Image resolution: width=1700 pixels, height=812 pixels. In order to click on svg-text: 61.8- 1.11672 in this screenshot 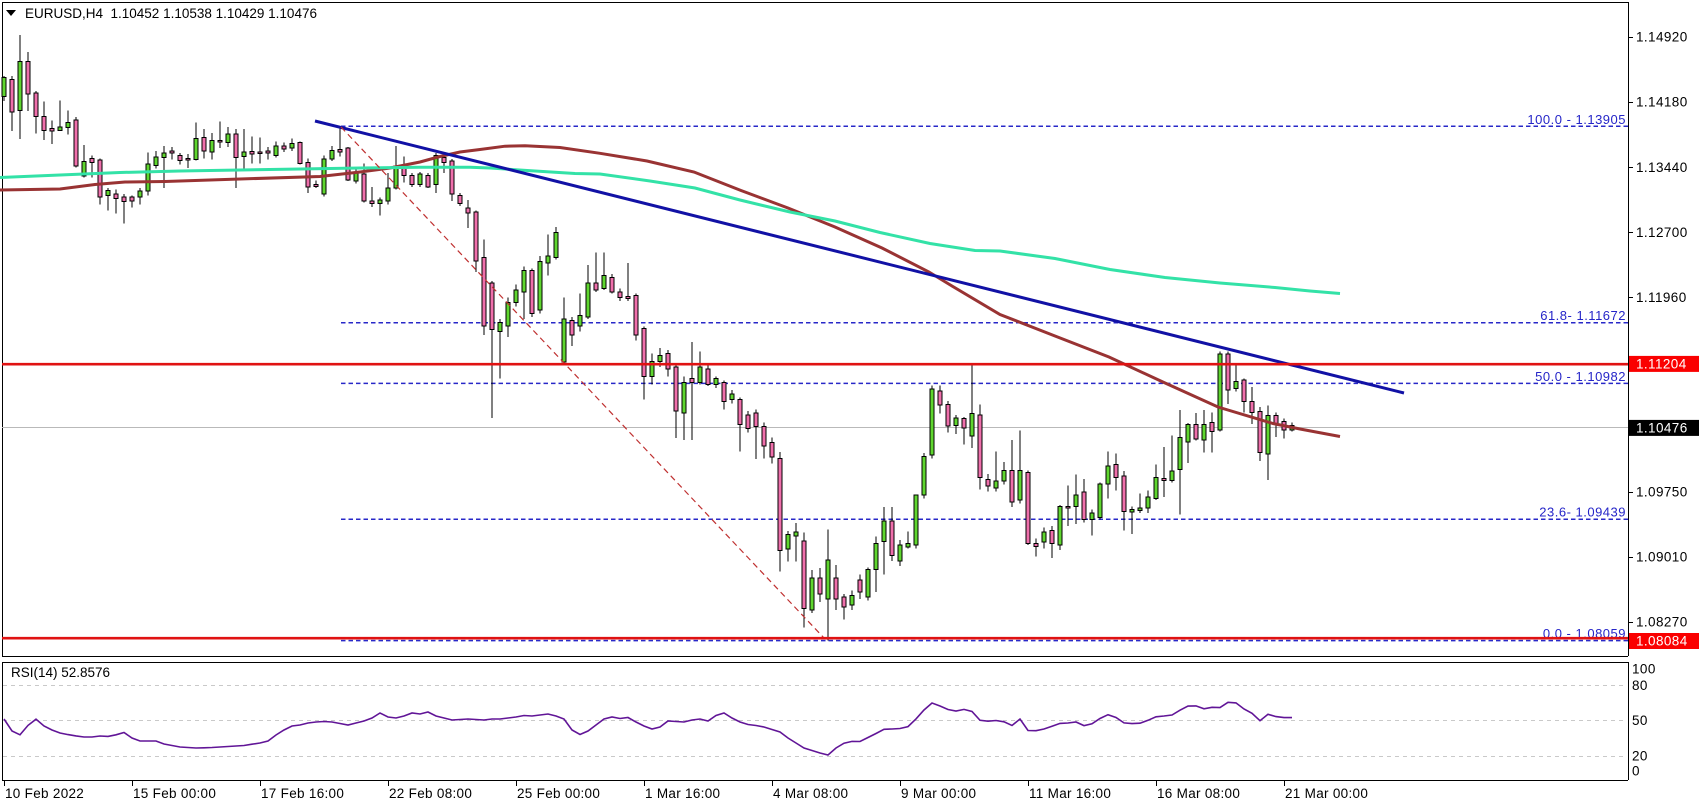, I will do `click(1583, 315)`.